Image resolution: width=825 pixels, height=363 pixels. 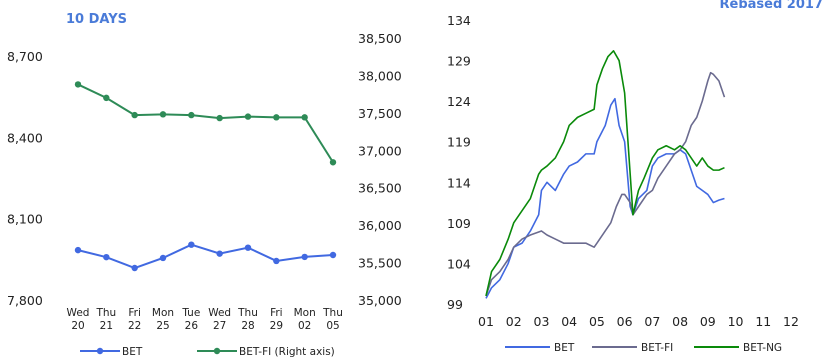 What do you see at coordinates (762, 348) in the screenshot?
I see `legend-label: BET-NG` at bounding box center [762, 348].